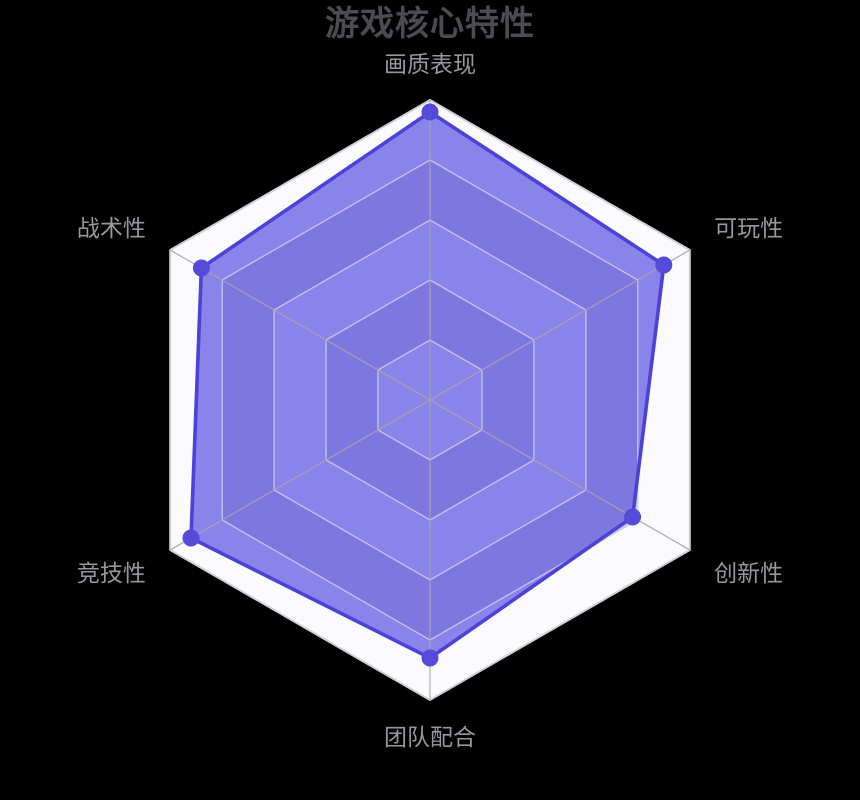  Describe the element at coordinates (111, 573) in the screenshot. I see `radar-axis-label: 竞技性` at that location.